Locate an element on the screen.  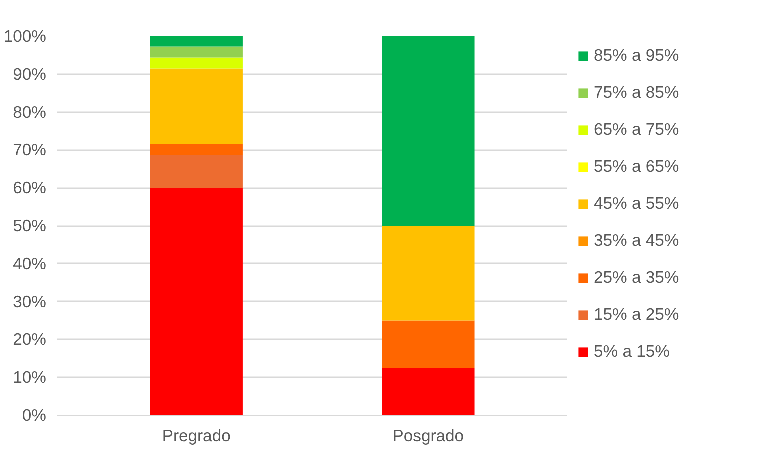
legend-label: 35% a 45% is located at coordinates (637, 241).